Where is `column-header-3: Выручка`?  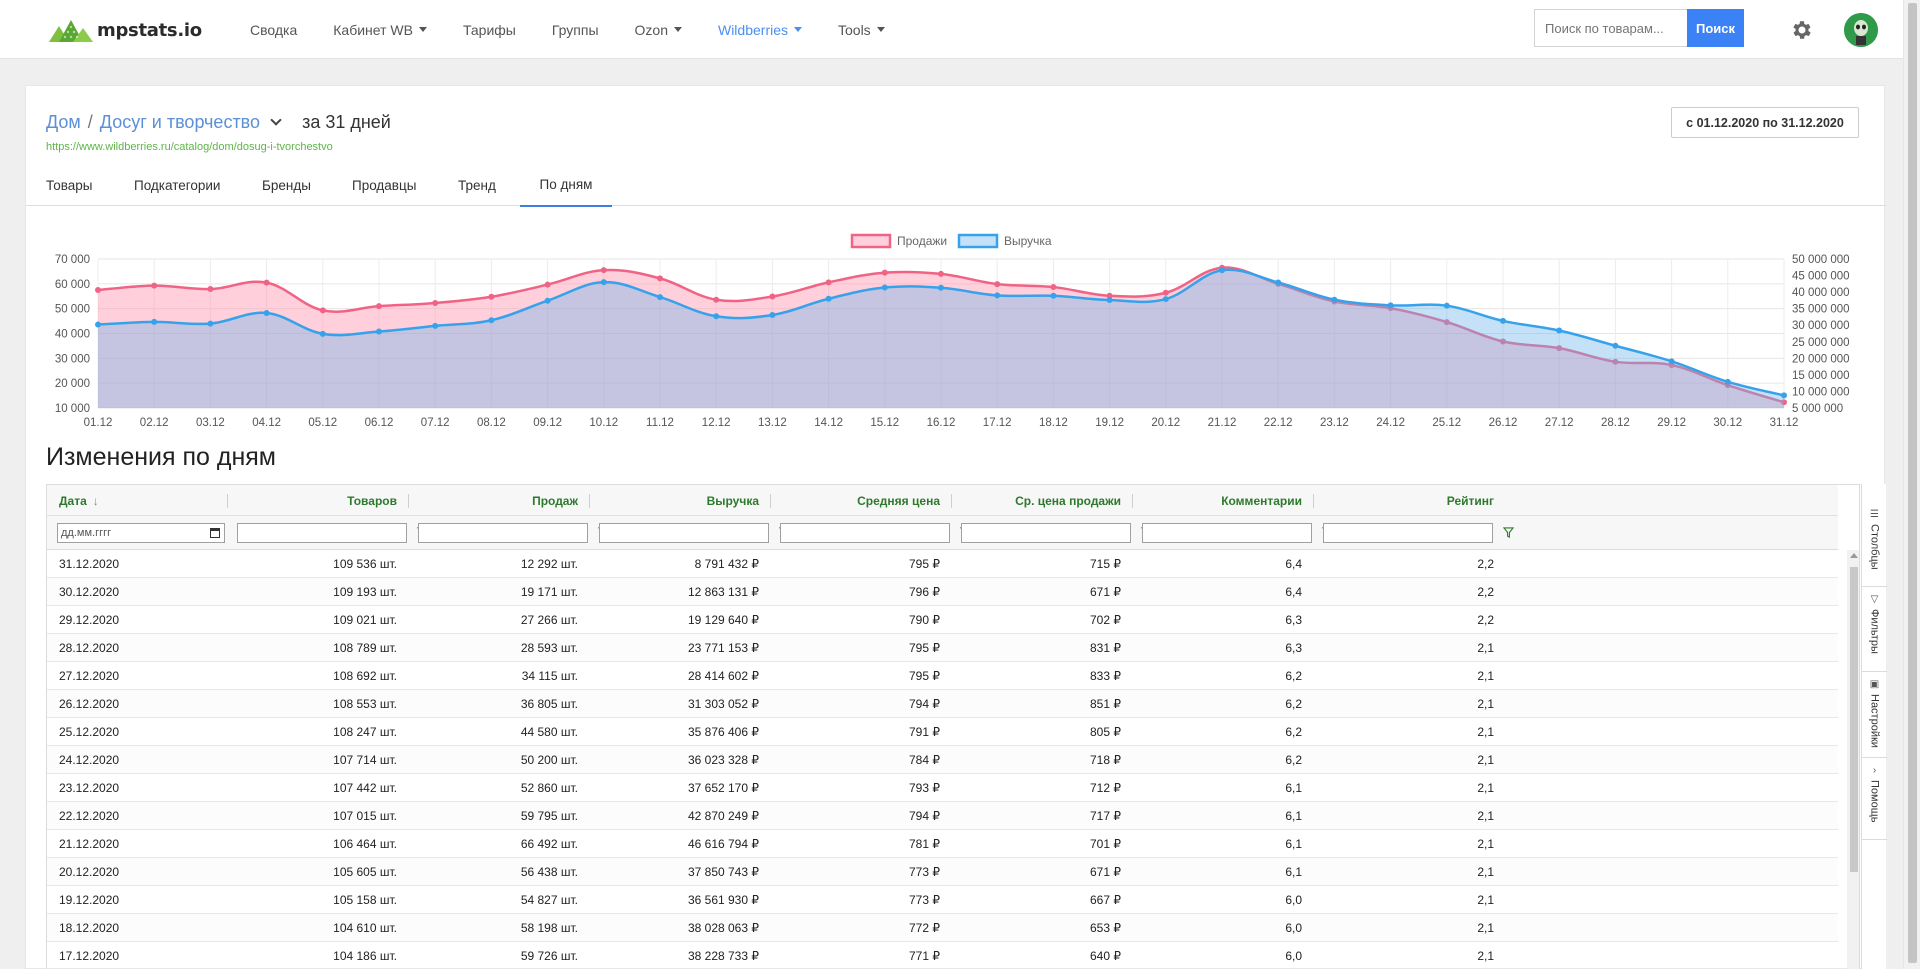
column-header-3: Выручка is located at coordinates (679, 500).